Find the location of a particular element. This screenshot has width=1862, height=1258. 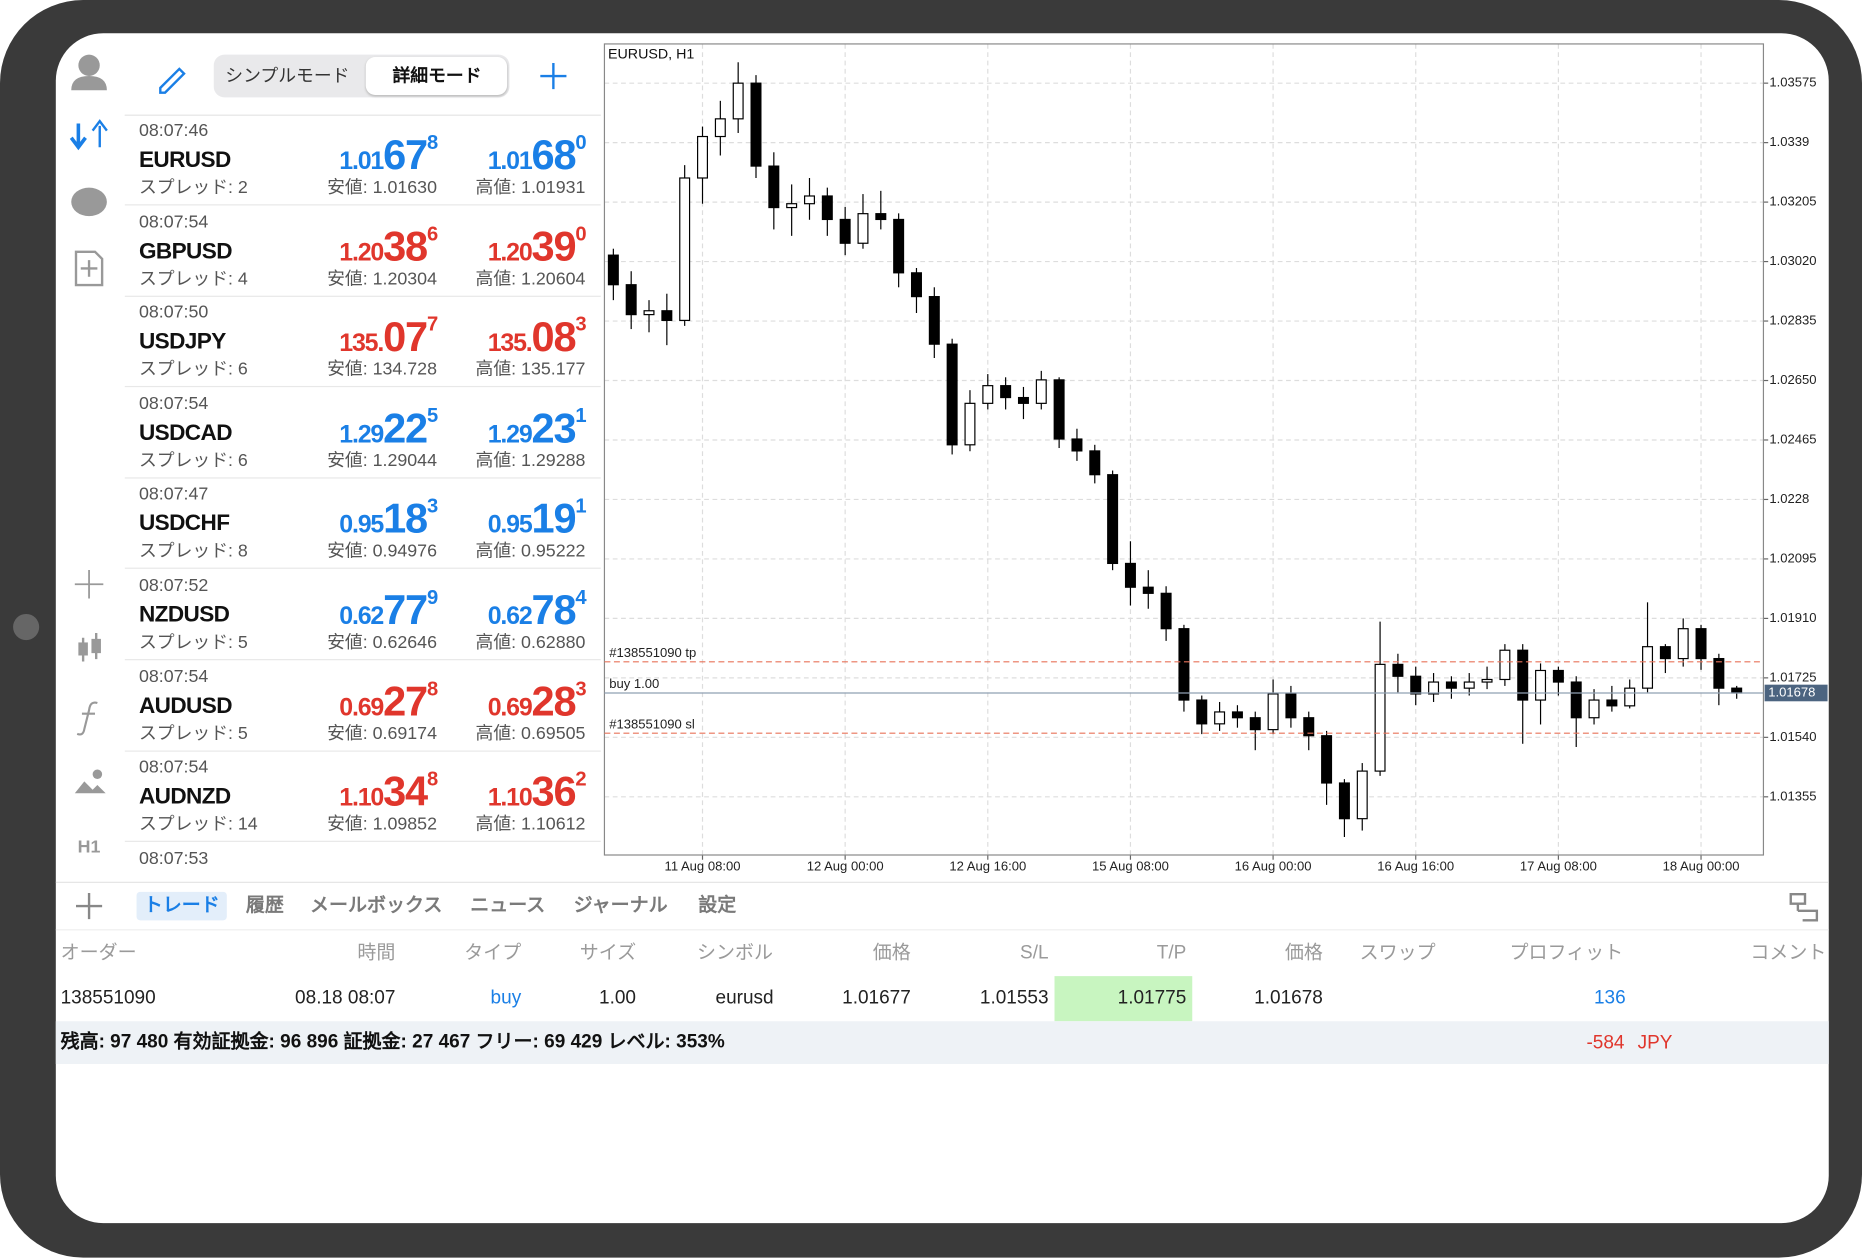

y-tick-label: 1.03205 is located at coordinates (1792, 201).